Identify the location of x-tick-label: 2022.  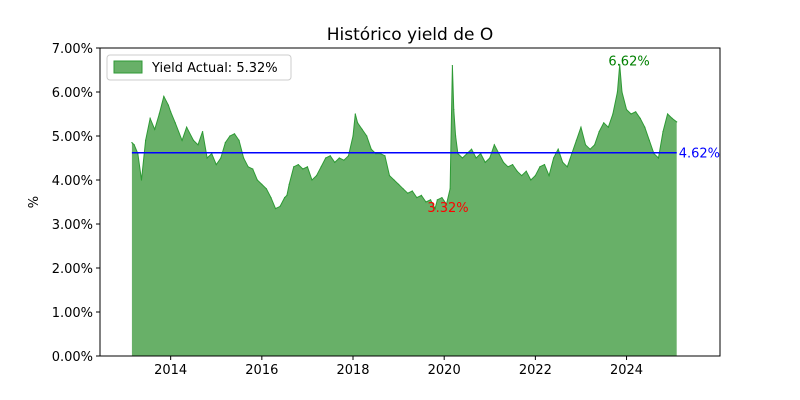
(535, 370).